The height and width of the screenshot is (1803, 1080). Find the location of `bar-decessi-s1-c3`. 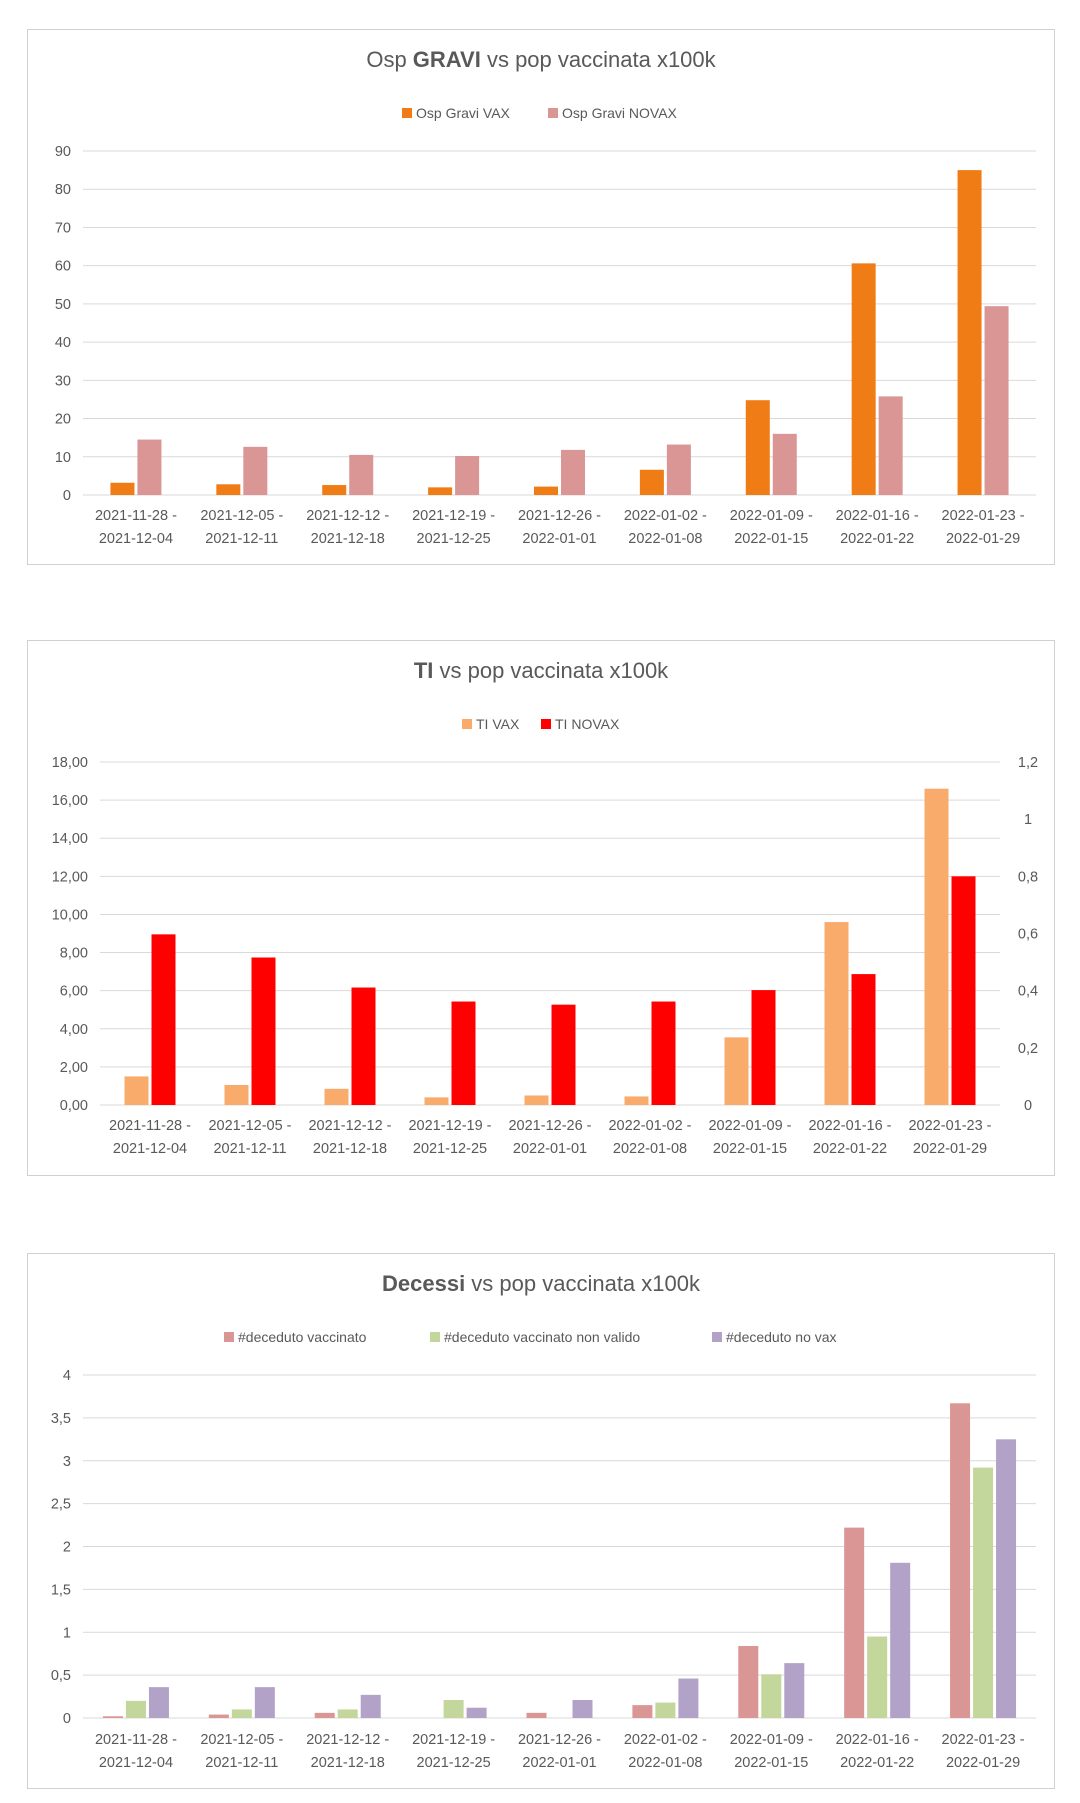

bar-decessi-s1-c3 is located at coordinates (453, 1708).